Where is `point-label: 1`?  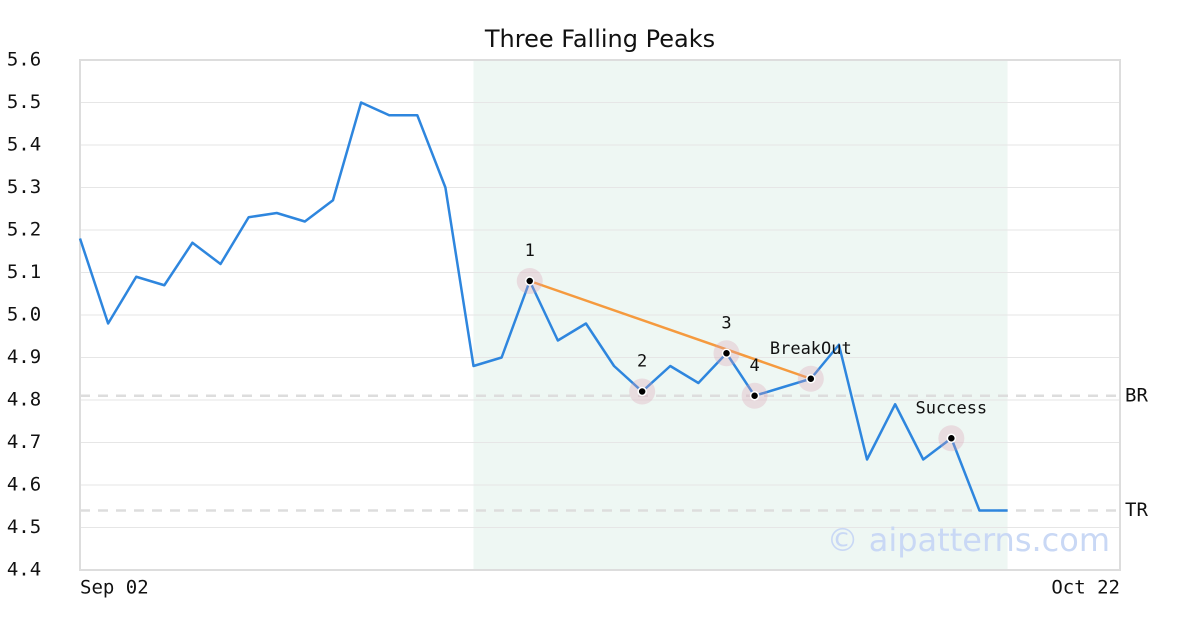 point-label: 1 is located at coordinates (530, 251).